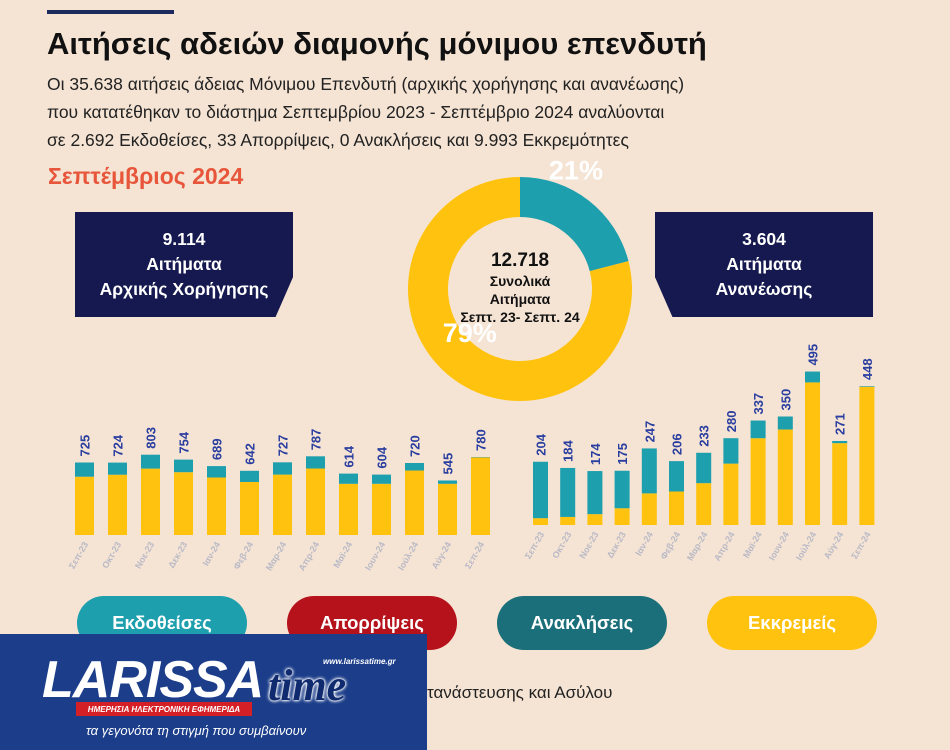 The width and height of the screenshot is (950, 750). What do you see at coordinates (568, 451) in the screenshot?
I see `renewal-total-label-1: 184` at bounding box center [568, 451].